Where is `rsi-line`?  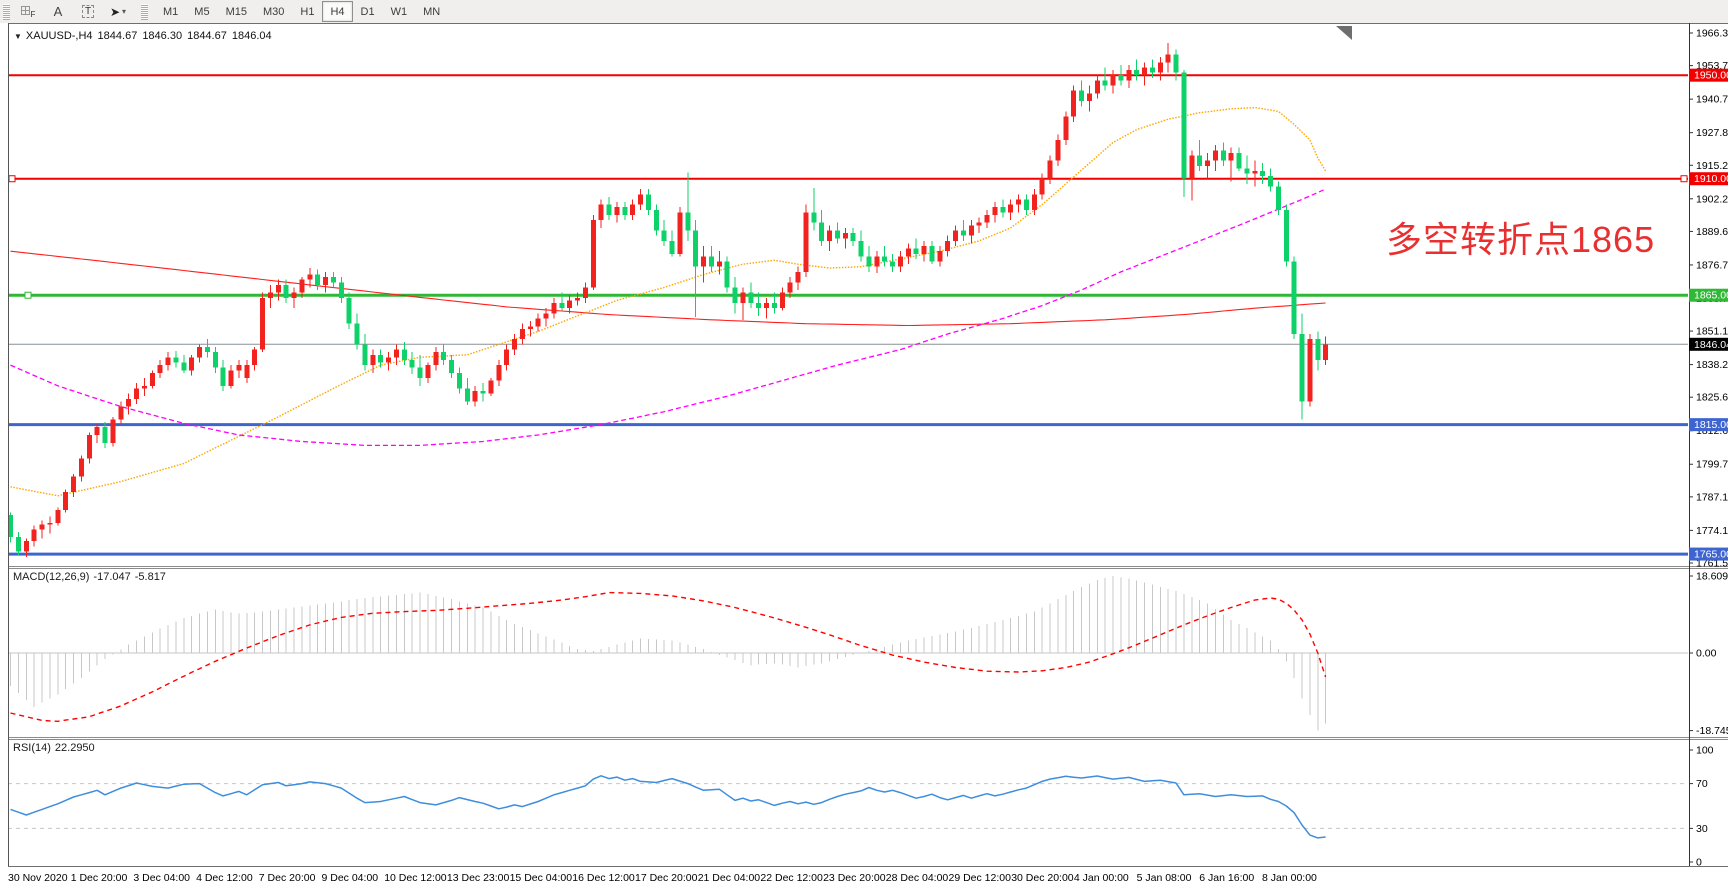 rsi-line is located at coordinates (668, 807).